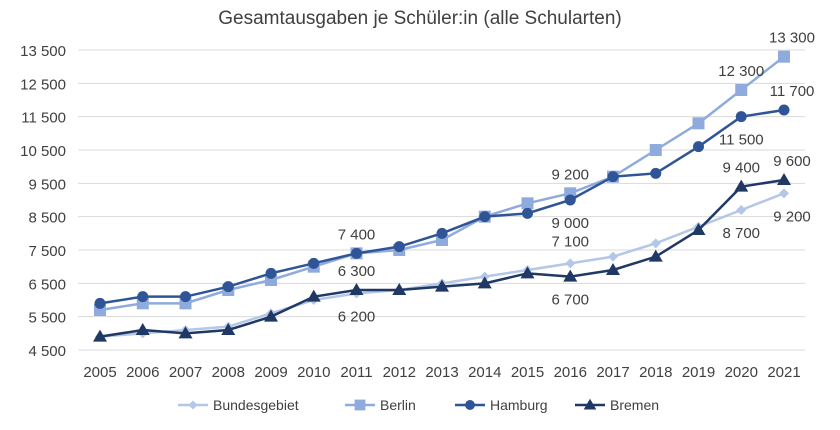  I want to click on x-tick-label: 2011, so click(356, 372).